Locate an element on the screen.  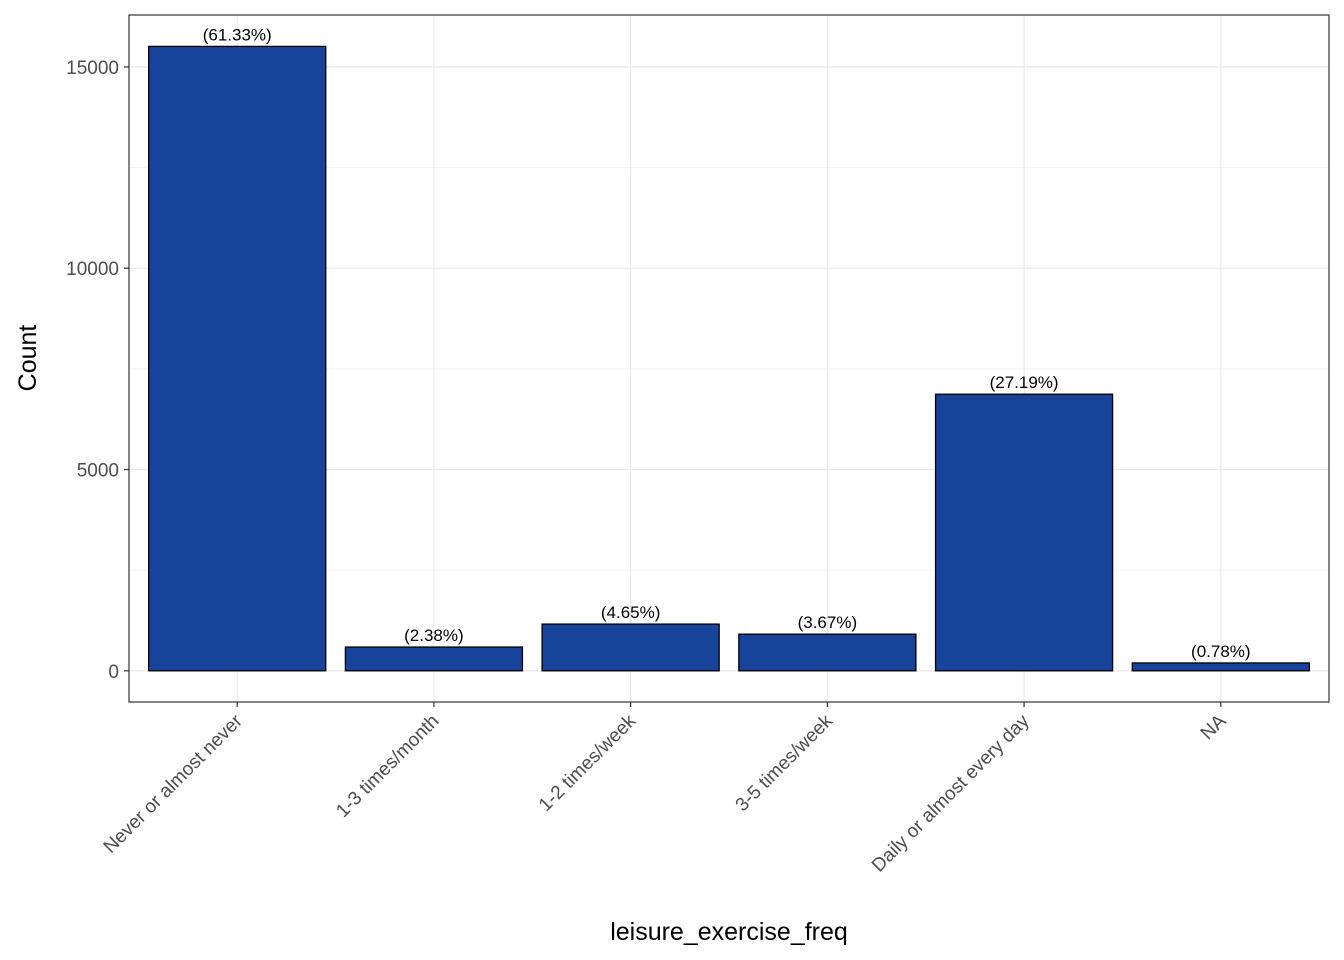
y-tick-label: 0 is located at coordinates (113, 672).